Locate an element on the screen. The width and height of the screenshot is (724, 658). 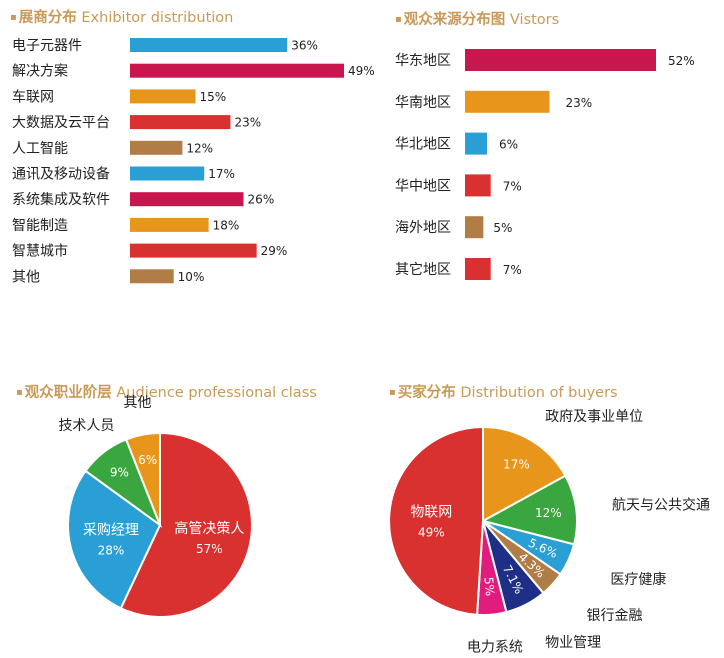
buyers-slice-value: 12% is located at coordinates (548, 513).